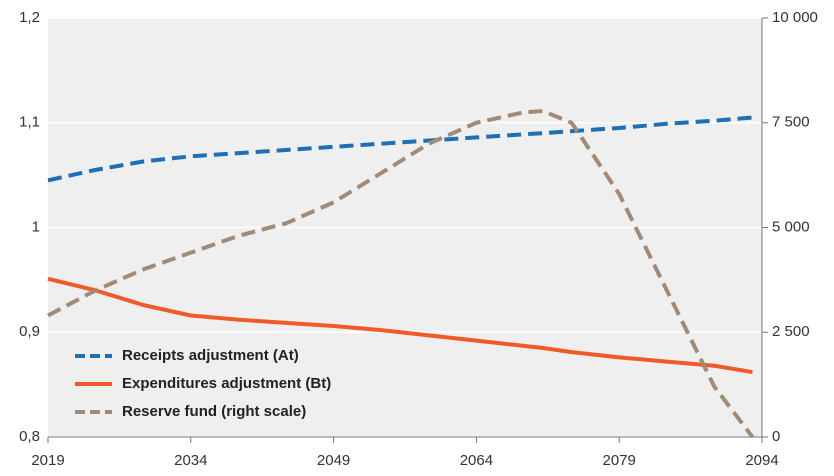 The width and height of the screenshot is (834, 476). I want to click on y-tick-label: 0,8, so click(29, 436).